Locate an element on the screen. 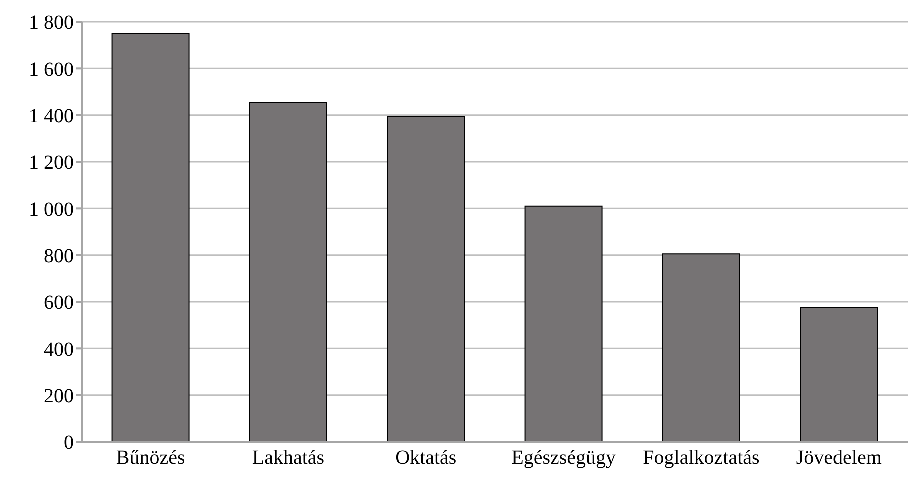  y-tick-label: 1 000 is located at coordinates (51, 209).